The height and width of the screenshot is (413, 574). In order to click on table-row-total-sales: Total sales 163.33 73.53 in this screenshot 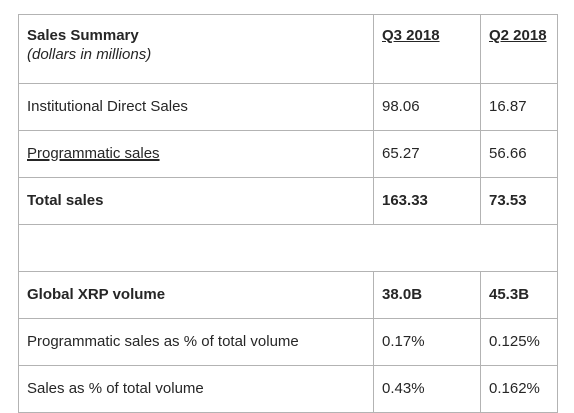, I will do `click(288, 201)`.